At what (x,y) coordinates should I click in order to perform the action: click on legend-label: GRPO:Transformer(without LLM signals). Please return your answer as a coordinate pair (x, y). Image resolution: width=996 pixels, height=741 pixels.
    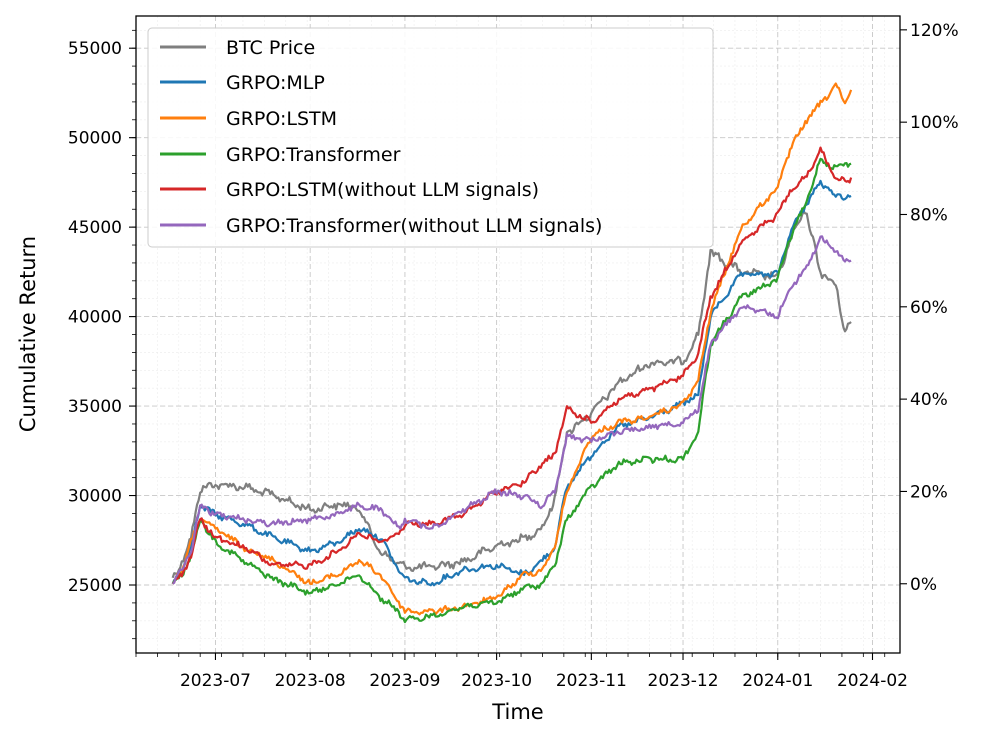
    Looking at the image, I should click on (414, 226).